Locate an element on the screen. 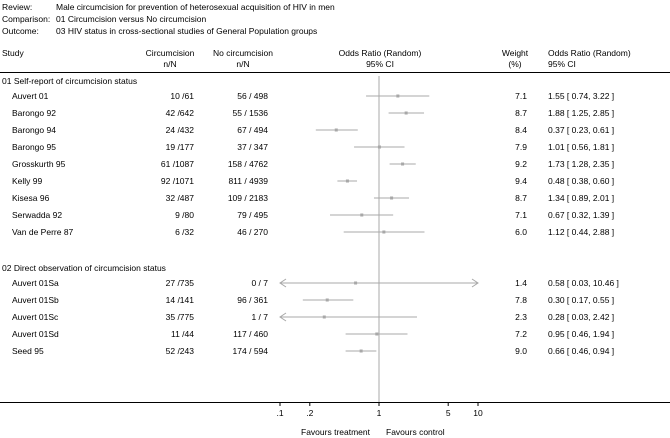  ci-text: 0.58 [ 0.03, 10.46 ] is located at coordinates (583, 283).